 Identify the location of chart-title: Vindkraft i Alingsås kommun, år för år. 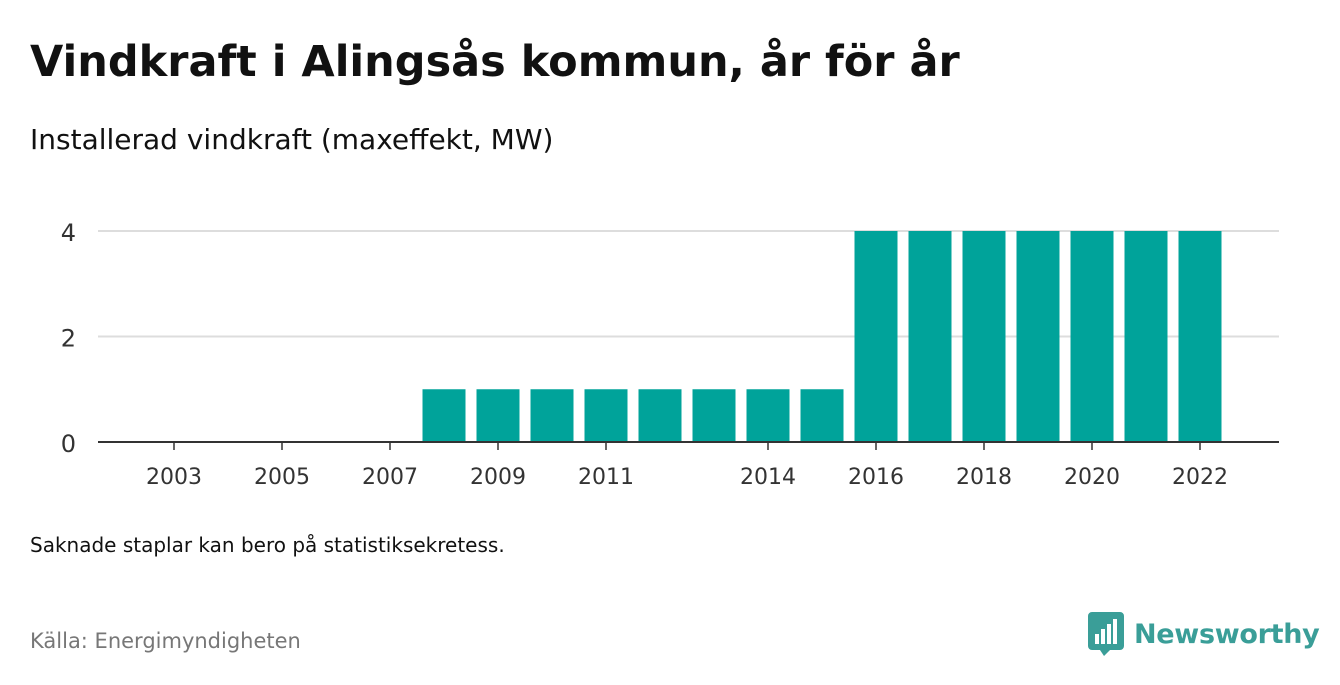
(495, 62).